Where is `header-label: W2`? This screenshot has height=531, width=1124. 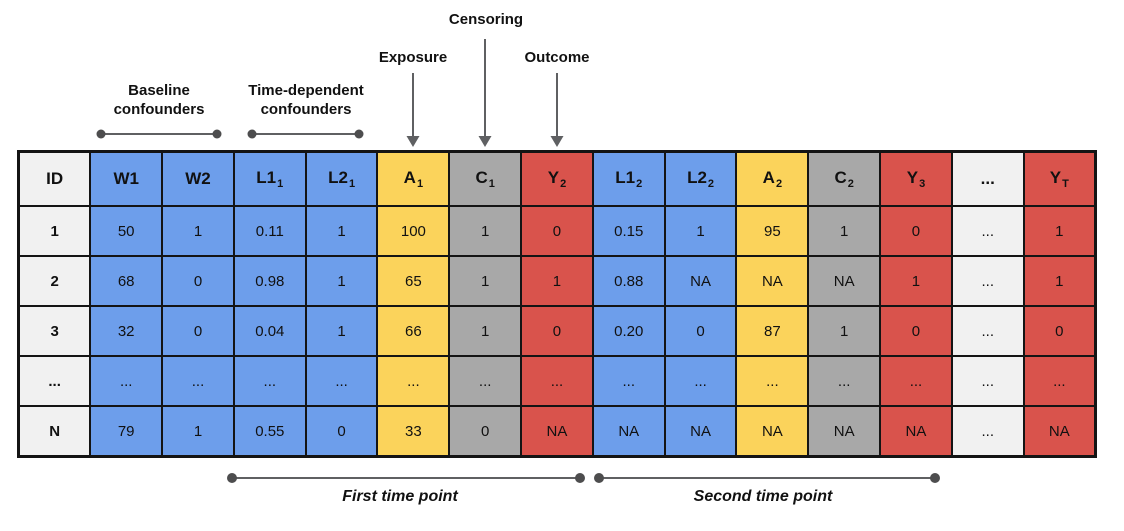 header-label: W2 is located at coordinates (198, 178).